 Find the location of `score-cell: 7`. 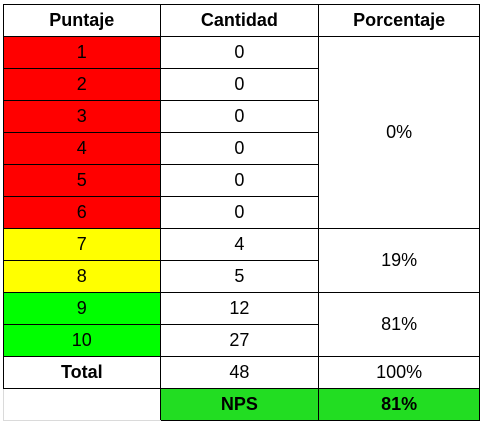

score-cell: 7 is located at coordinates (82, 244).